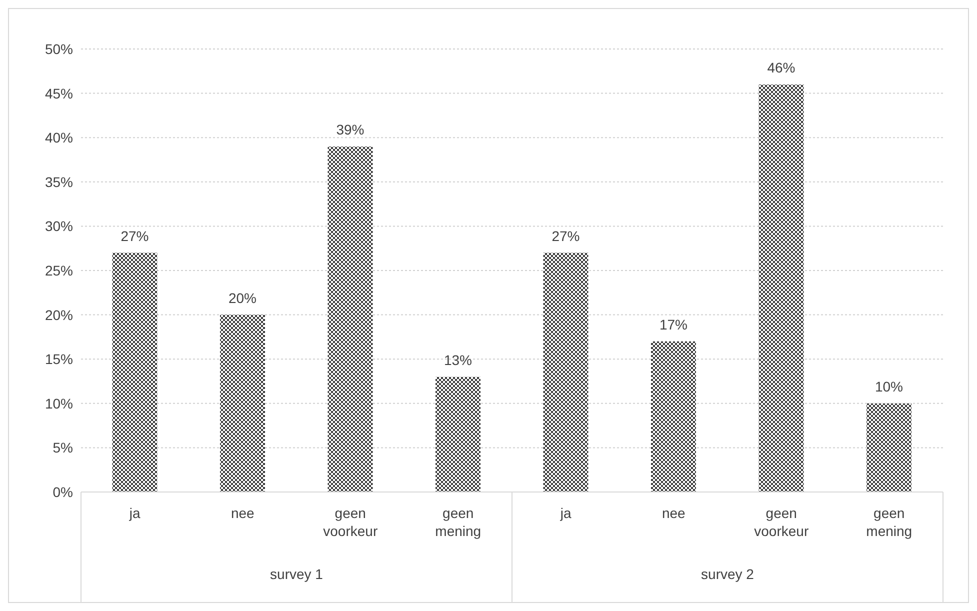 This screenshot has height=611, width=977. Describe the element at coordinates (62, 448) in the screenshot. I see `y-tick-label: 5%` at that location.